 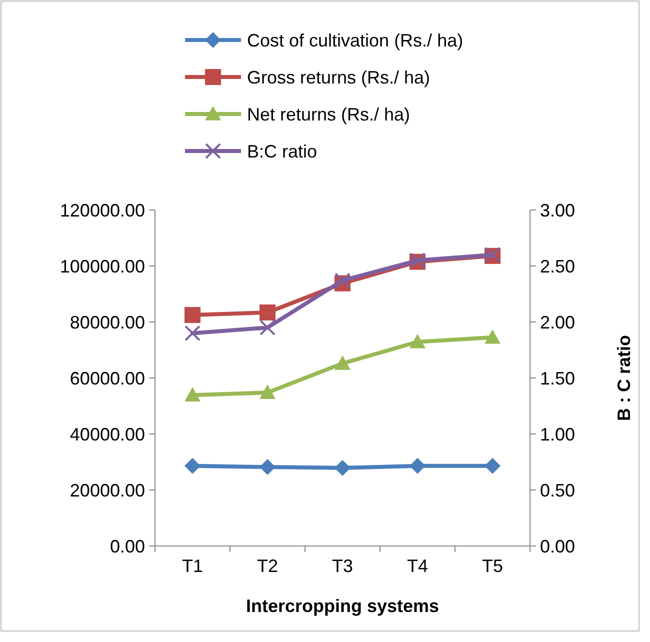 What do you see at coordinates (558, 266) in the screenshot?
I see `y2-tick-label: 2.50` at bounding box center [558, 266].